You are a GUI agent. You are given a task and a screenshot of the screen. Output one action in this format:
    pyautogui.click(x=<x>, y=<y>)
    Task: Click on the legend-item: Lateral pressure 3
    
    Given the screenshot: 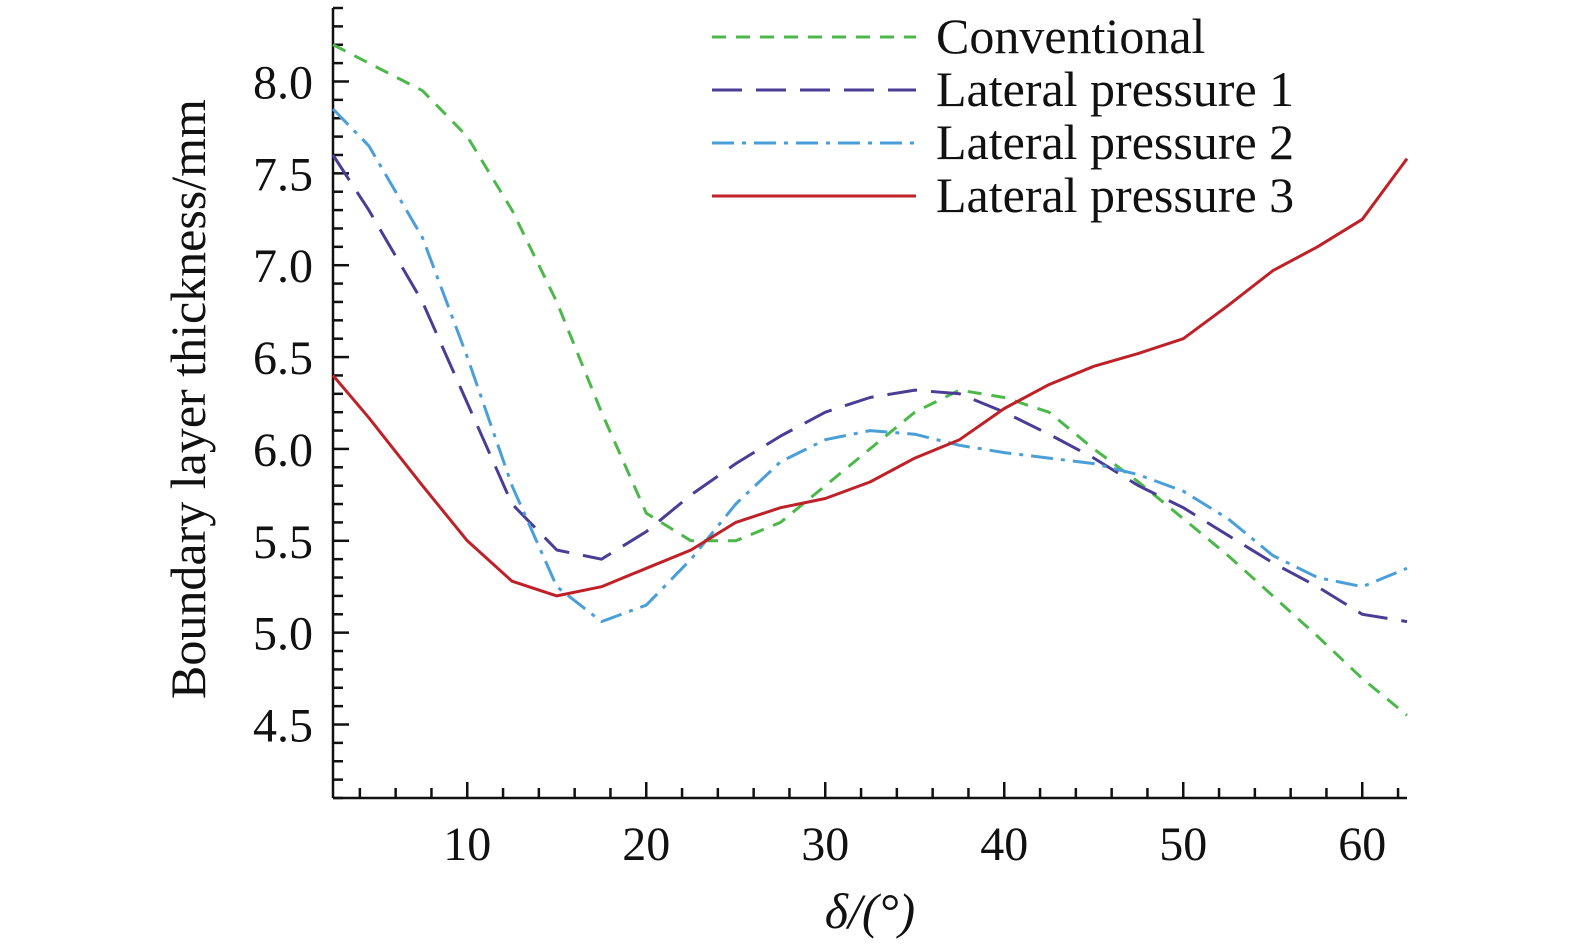 What is the action you would take?
    pyautogui.click(x=1003, y=195)
    